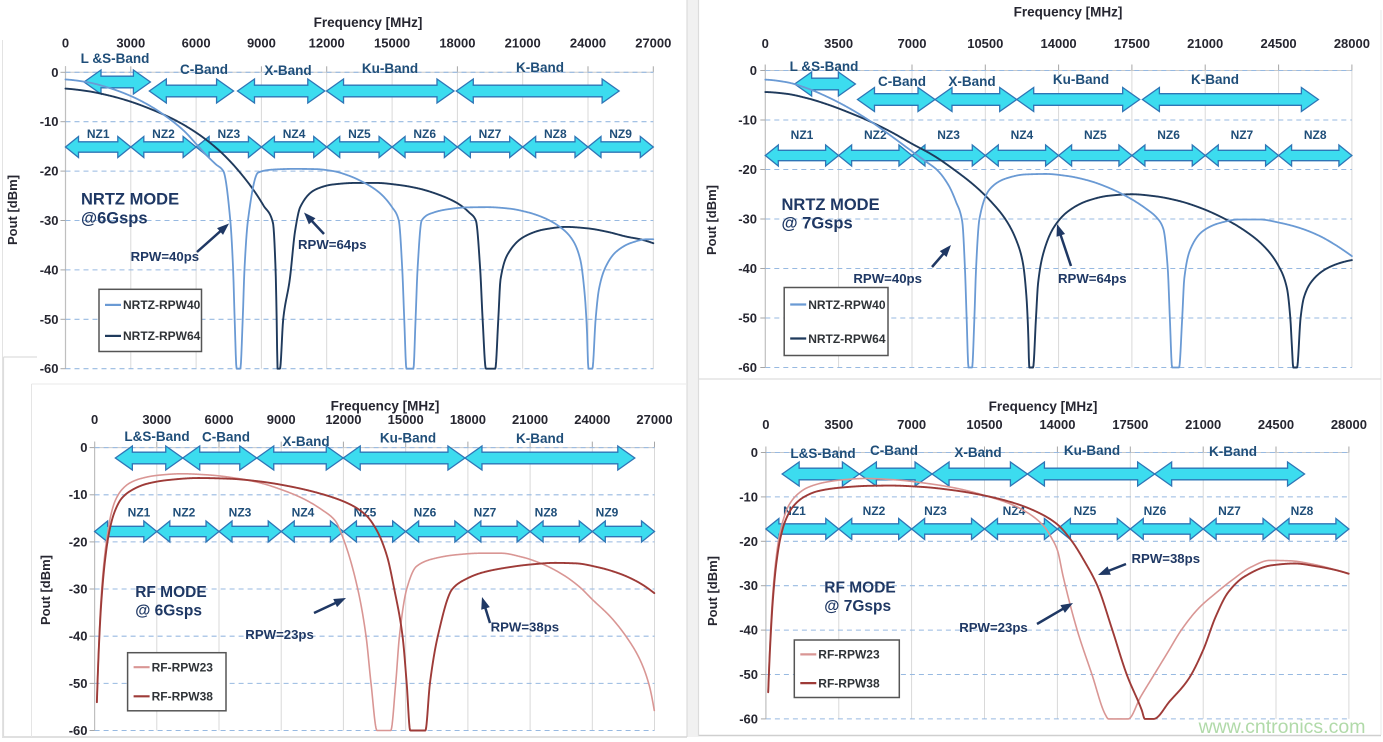 The width and height of the screenshot is (1383, 742). I want to click on svg-text: NRTZ-RPW40, so click(847, 305).